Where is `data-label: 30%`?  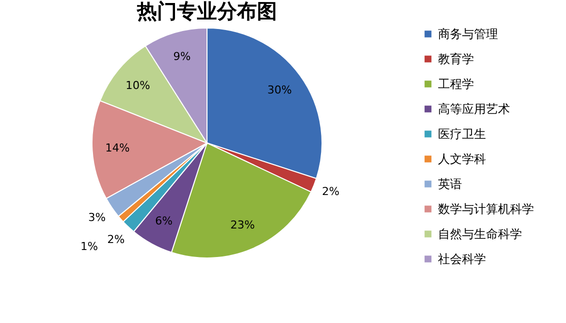 data-label: 30% is located at coordinates (279, 89).